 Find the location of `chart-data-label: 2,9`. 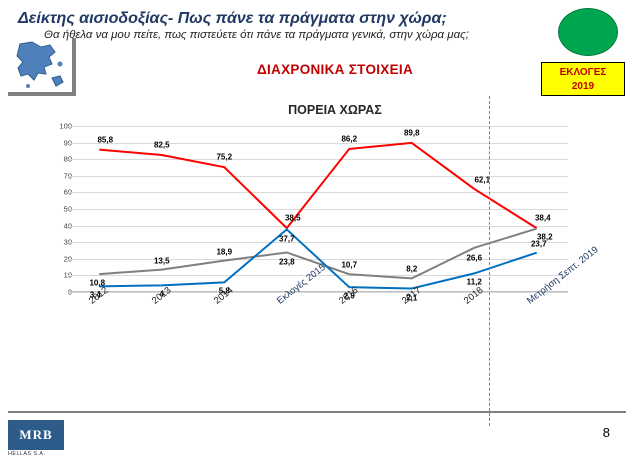

chart-data-label: 2,9 is located at coordinates (349, 296).